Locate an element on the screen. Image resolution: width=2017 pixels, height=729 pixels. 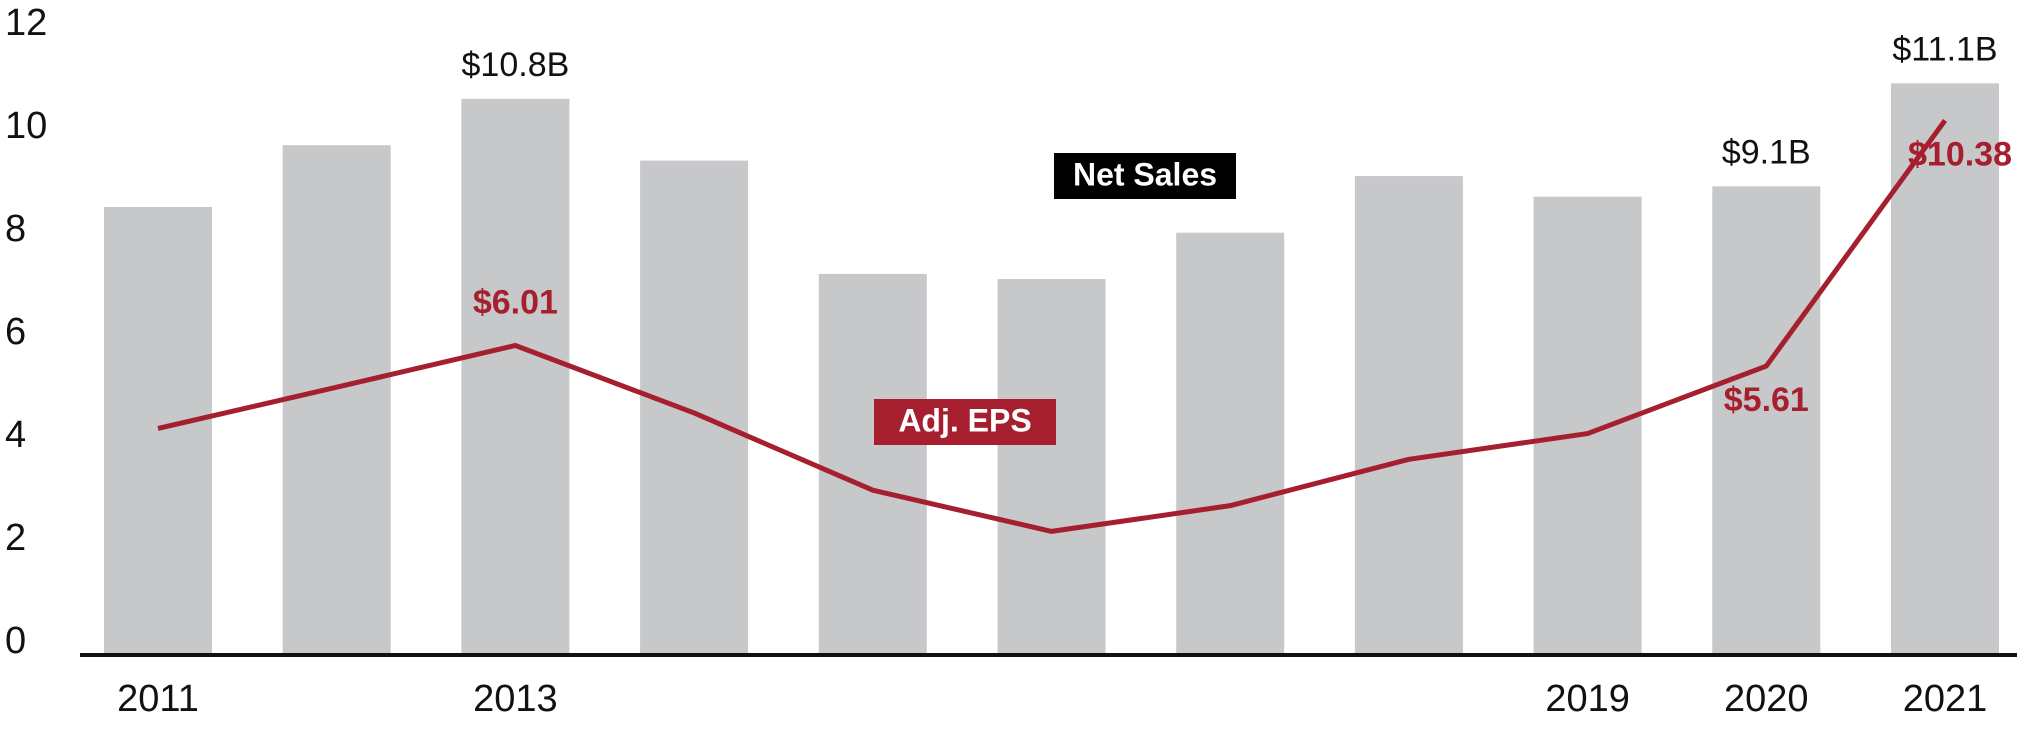
x-tick-label: 2021 is located at coordinates (1945, 699).